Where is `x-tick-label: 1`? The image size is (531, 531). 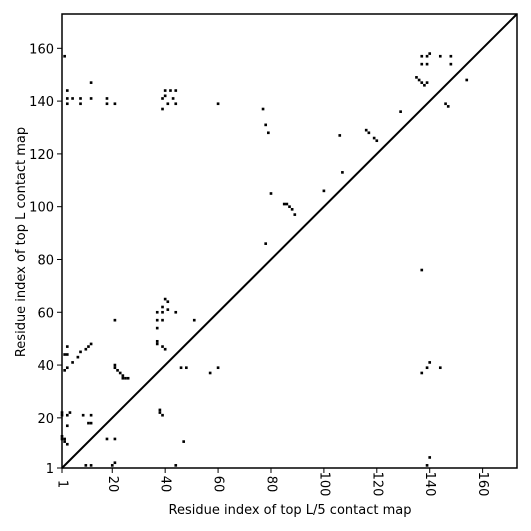 x-tick-label: 1 is located at coordinates (62, 484).